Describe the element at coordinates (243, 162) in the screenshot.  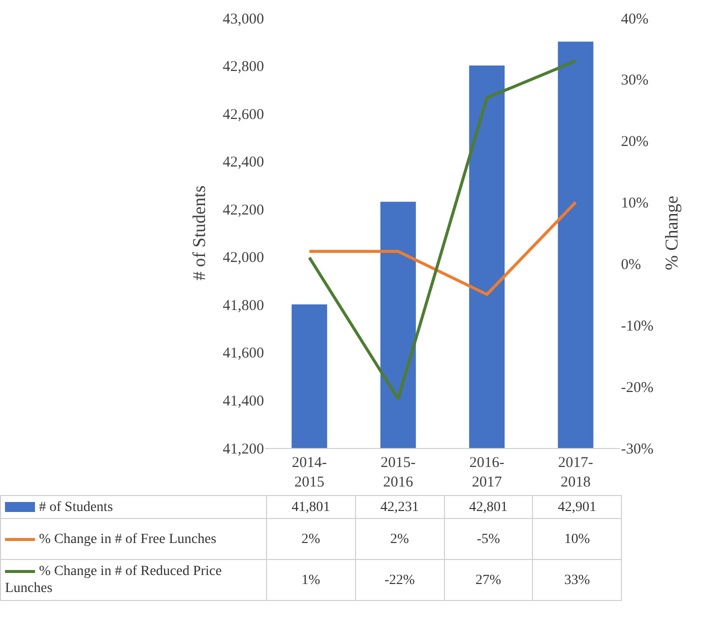
I see `y-tick-label: 42,400` at that location.